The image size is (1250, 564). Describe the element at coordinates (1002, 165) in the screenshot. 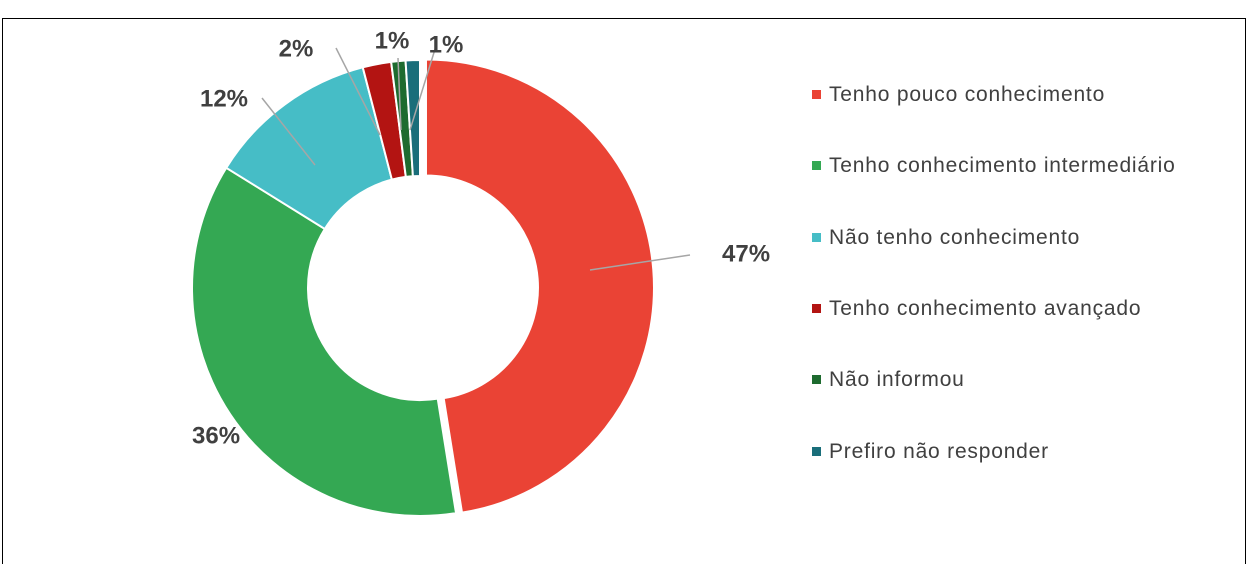

I see `legend-label: Tenho conhecimento intermediário` at that location.